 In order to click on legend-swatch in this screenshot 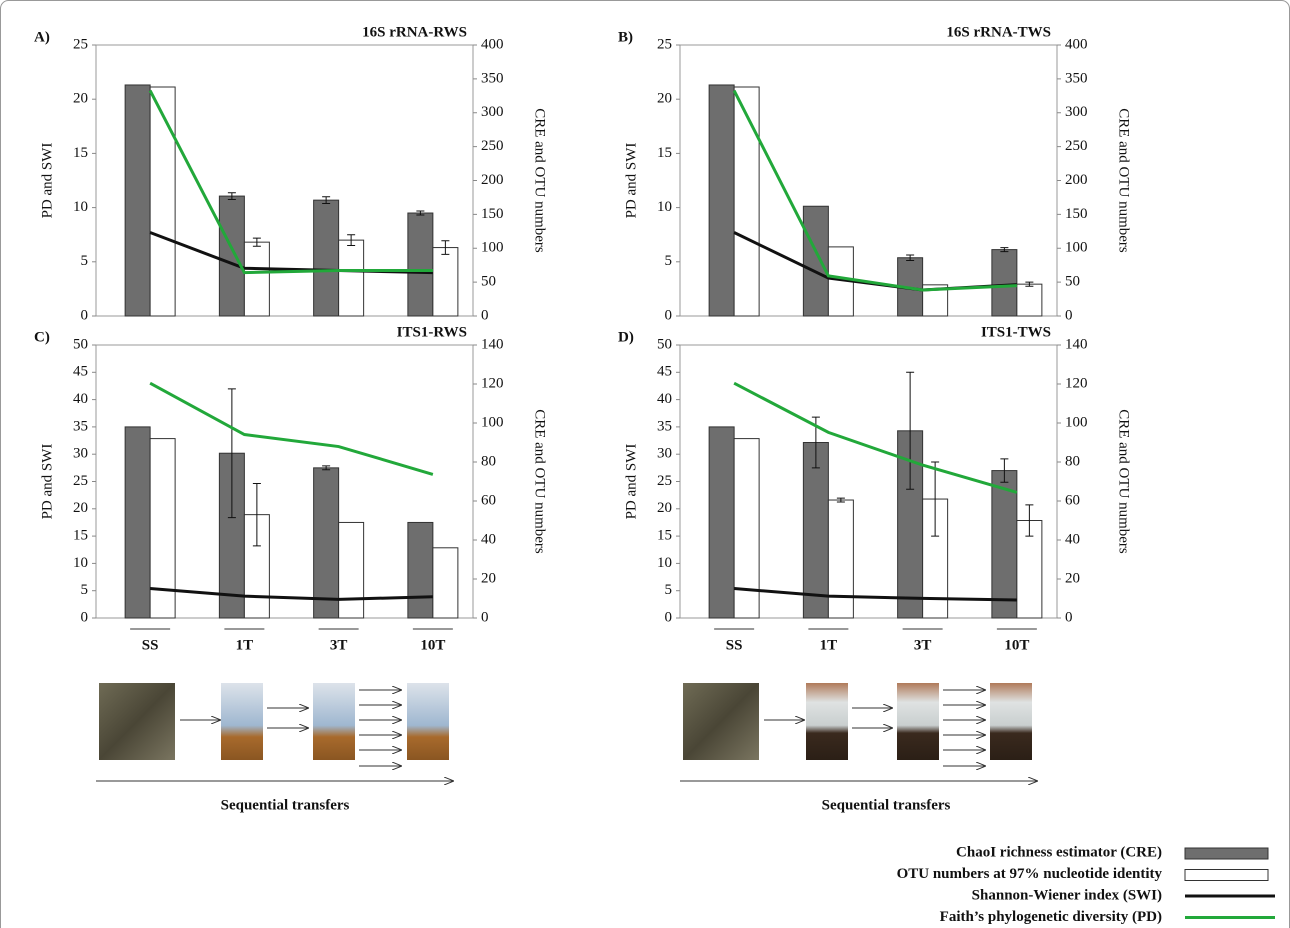, I will do `click(1226, 853)`.